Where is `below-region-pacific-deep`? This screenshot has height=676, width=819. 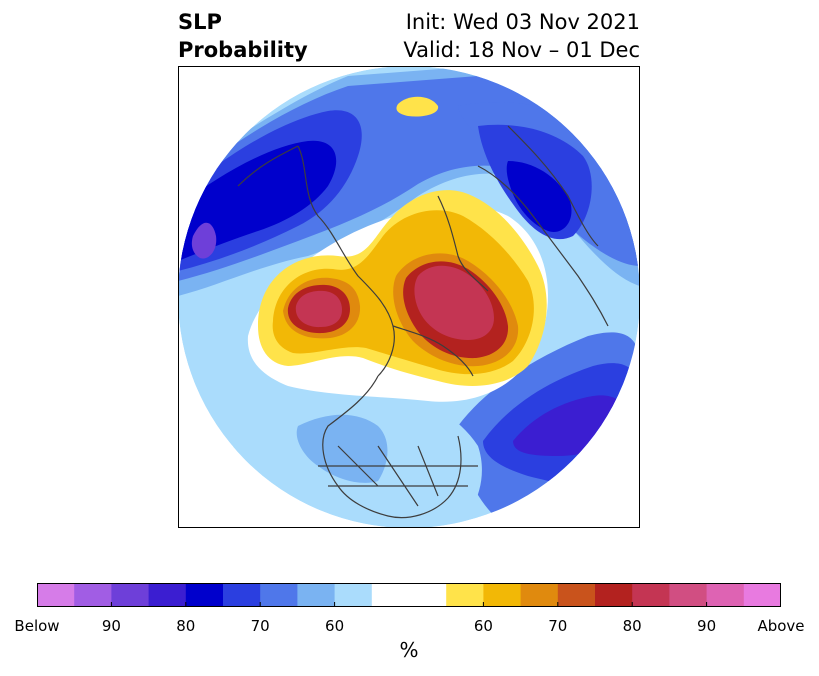 below-region-pacific-deep is located at coordinates (257, 200).